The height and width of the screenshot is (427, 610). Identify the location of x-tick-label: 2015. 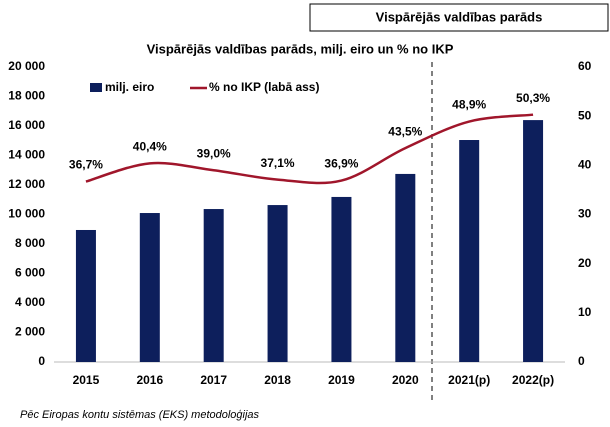
(86, 380).